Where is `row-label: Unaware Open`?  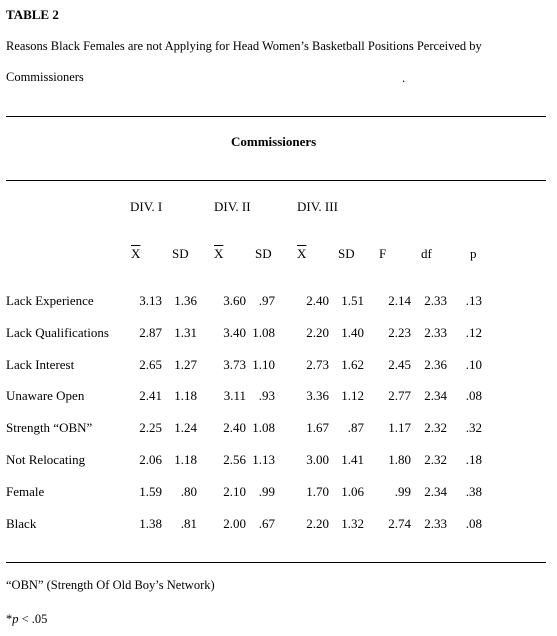
row-label: Unaware Open is located at coordinates (45, 395).